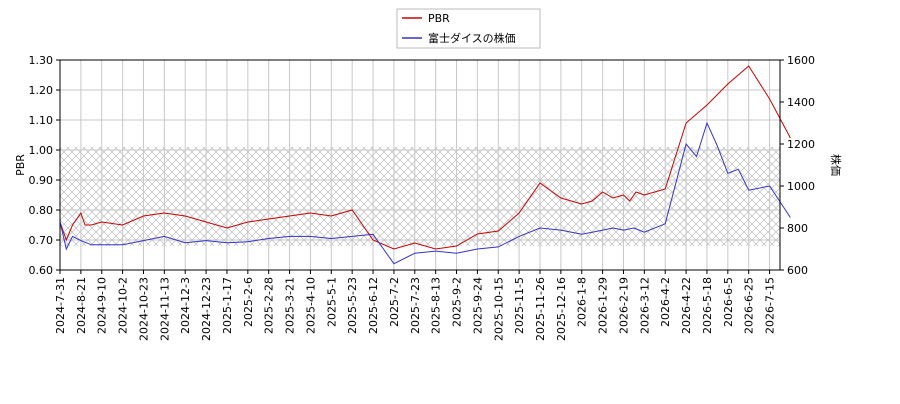 The height and width of the screenshot is (404, 900). I want to click on left-axis-label: PBR, so click(20, 165).